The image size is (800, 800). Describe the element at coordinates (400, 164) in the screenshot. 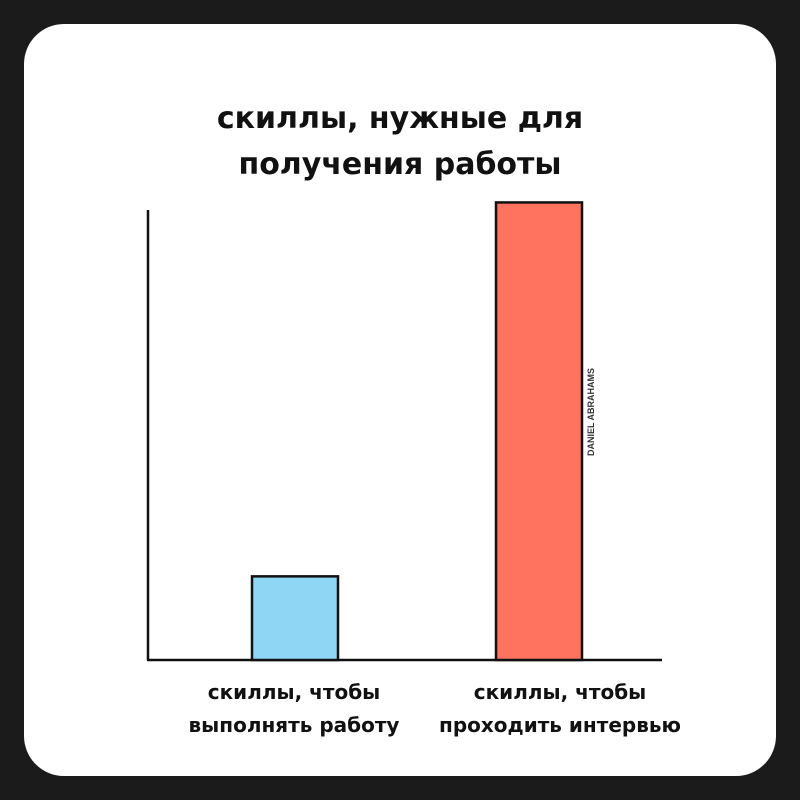

I see `chart-title-line-2: получения работы` at that location.